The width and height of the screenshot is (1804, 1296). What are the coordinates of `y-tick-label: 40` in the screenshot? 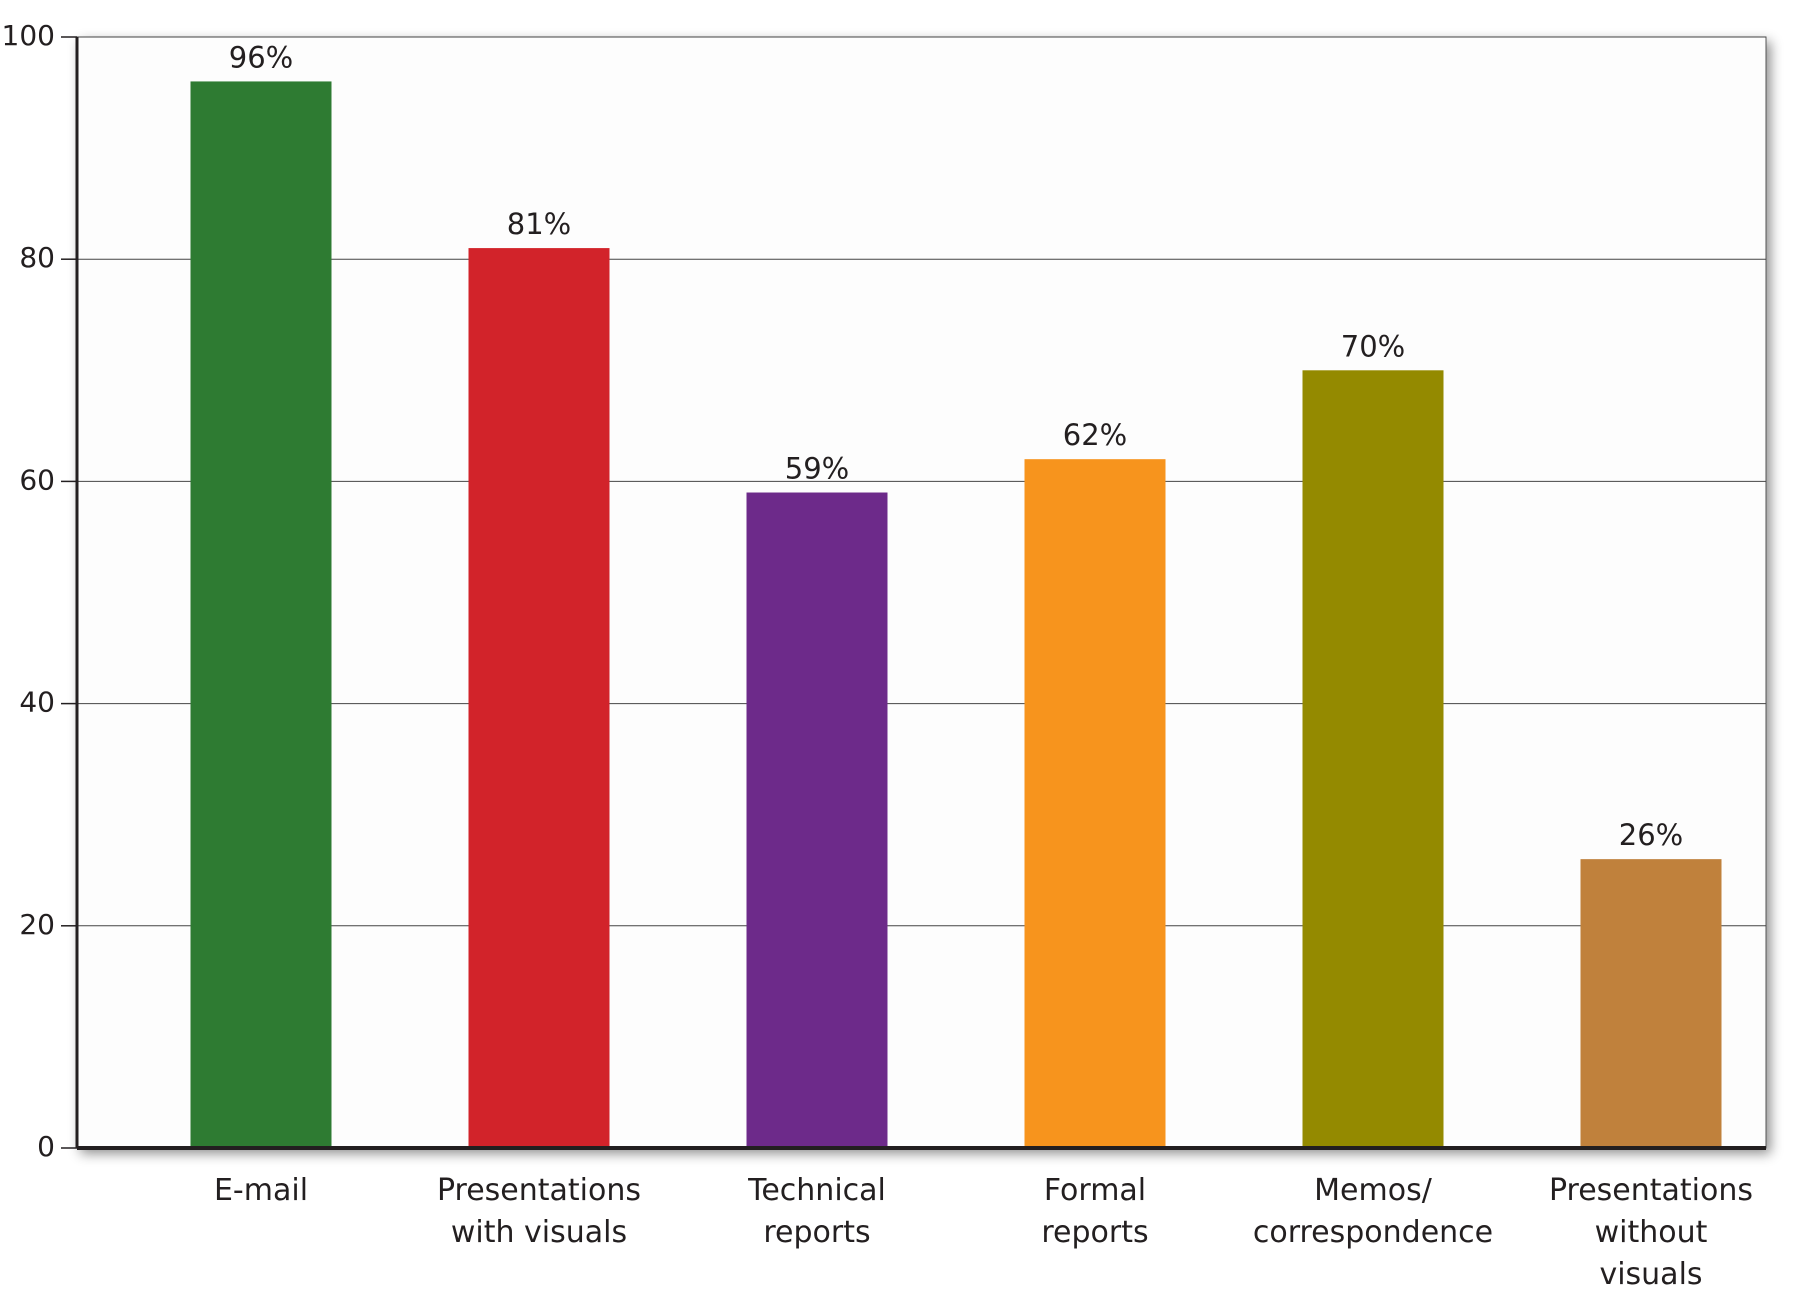 It's located at (37, 702).